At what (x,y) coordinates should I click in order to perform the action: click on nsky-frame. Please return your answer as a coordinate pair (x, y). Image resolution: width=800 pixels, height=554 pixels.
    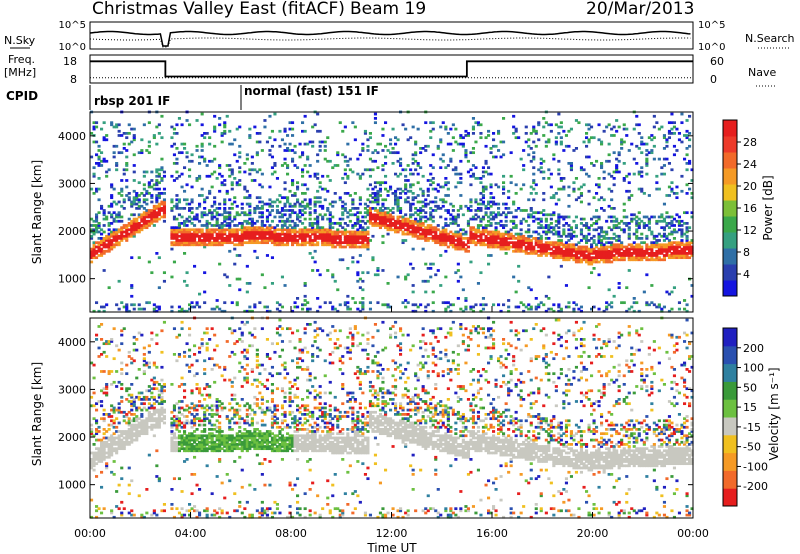
    Looking at the image, I should click on (391, 35).